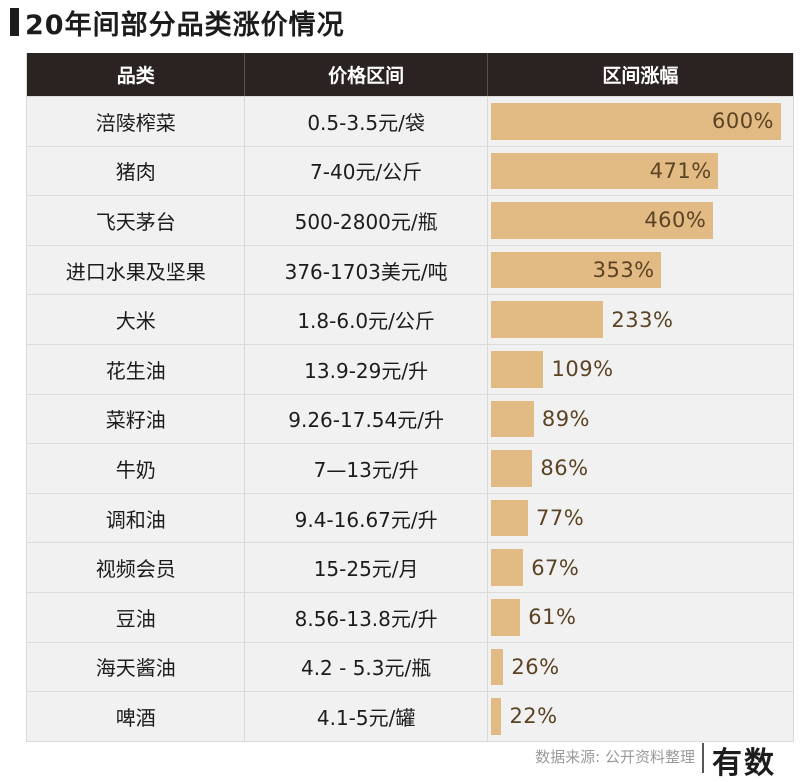 The width and height of the screenshot is (800, 782). Describe the element at coordinates (639, 667) in the screenshot. I see `increase-cell: 26%` at that location.